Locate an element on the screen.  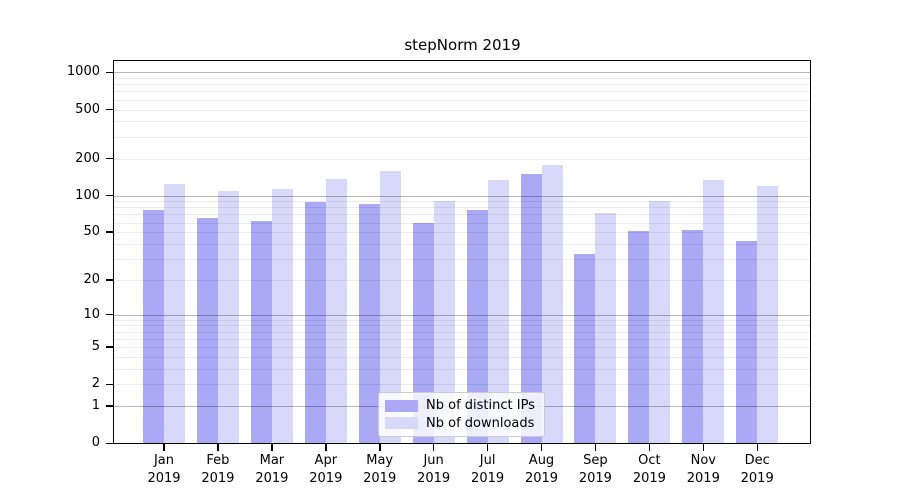
x-tick-label-line: Feb is located at coordinates (218, 460).